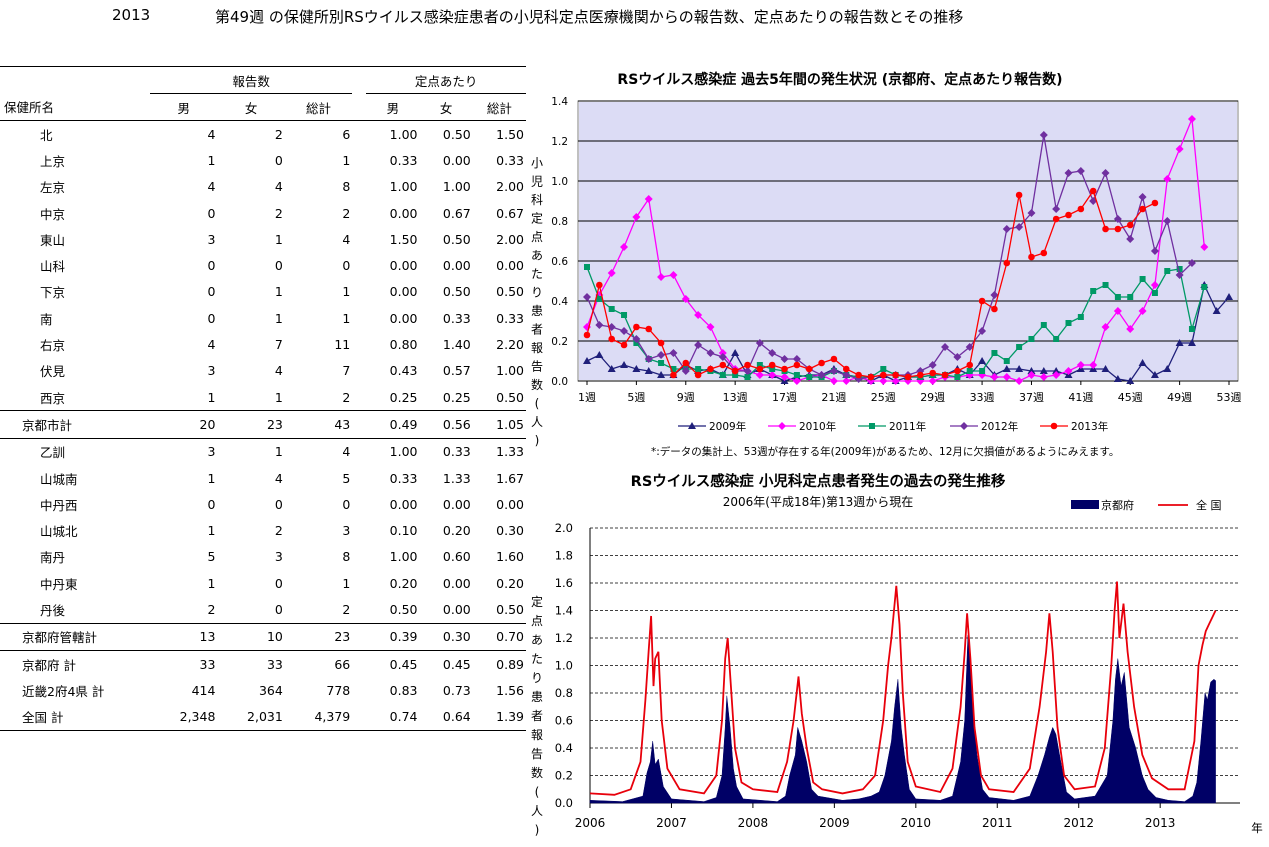 The width and height of the screenshot is (1269, 847). I want to click on row-name: 北, so click(46, 135).